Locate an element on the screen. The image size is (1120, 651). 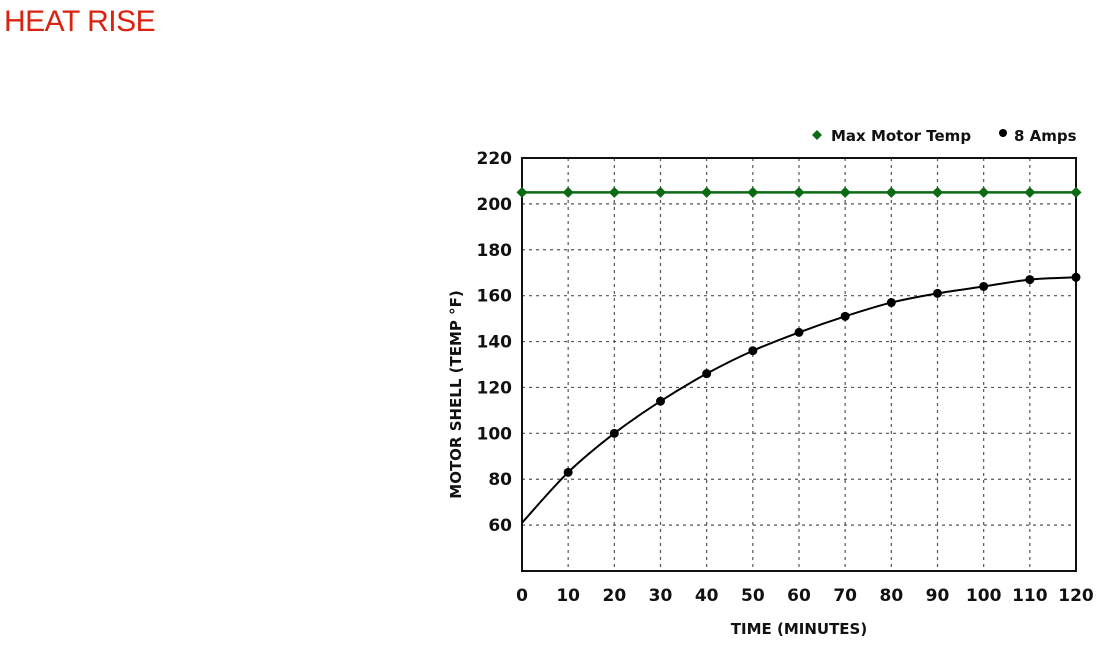
legend-marker-8-amps is located at coordinates (1003, 133).